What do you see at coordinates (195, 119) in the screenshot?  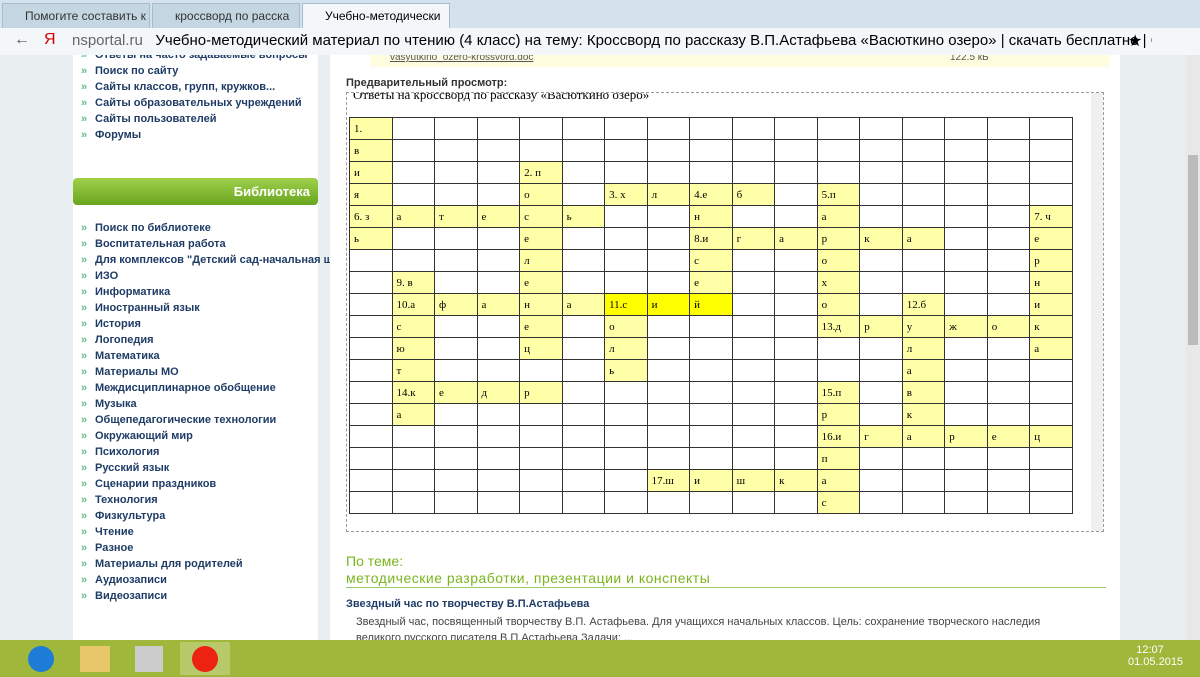 I see `sidebar-link: Сайты пользователей` at bounding box center [195, 119].